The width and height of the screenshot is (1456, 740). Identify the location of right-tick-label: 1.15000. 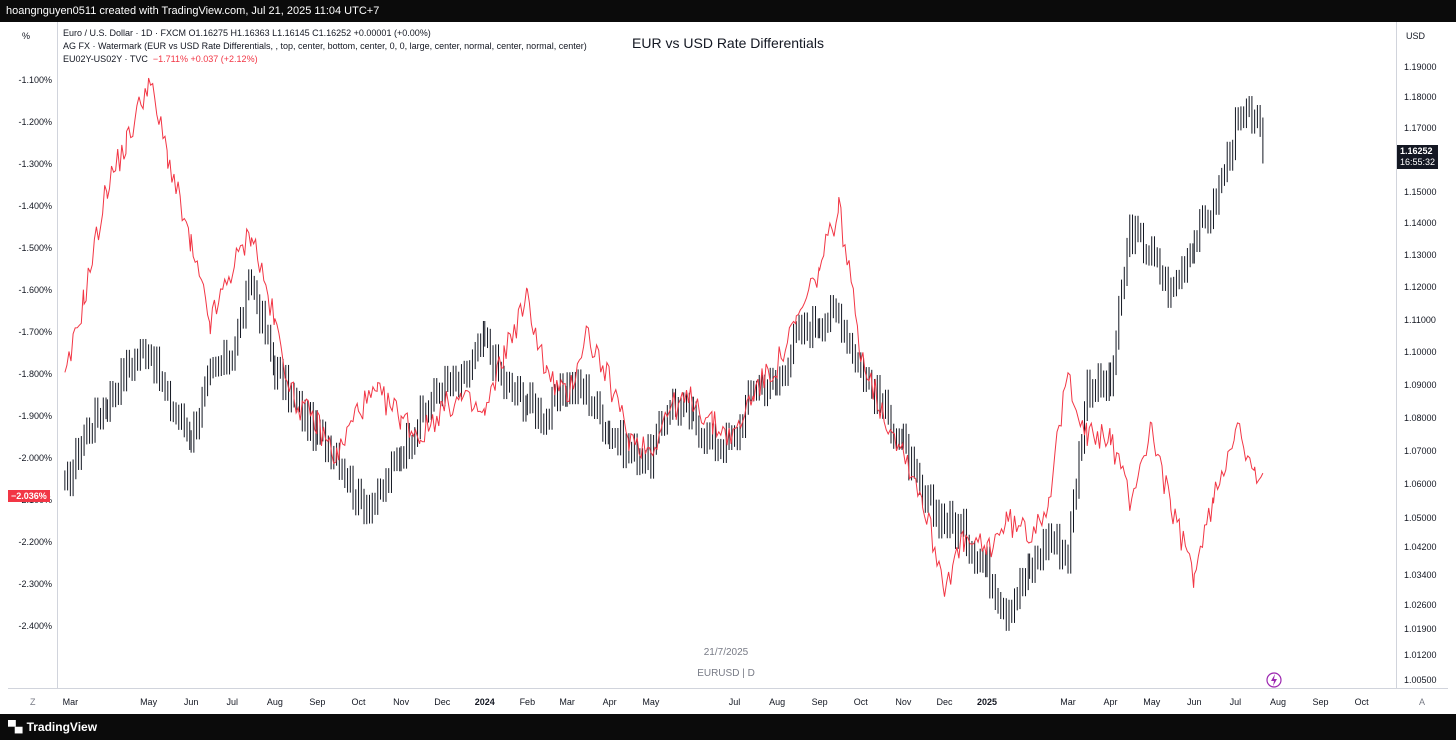
(1420, 192).